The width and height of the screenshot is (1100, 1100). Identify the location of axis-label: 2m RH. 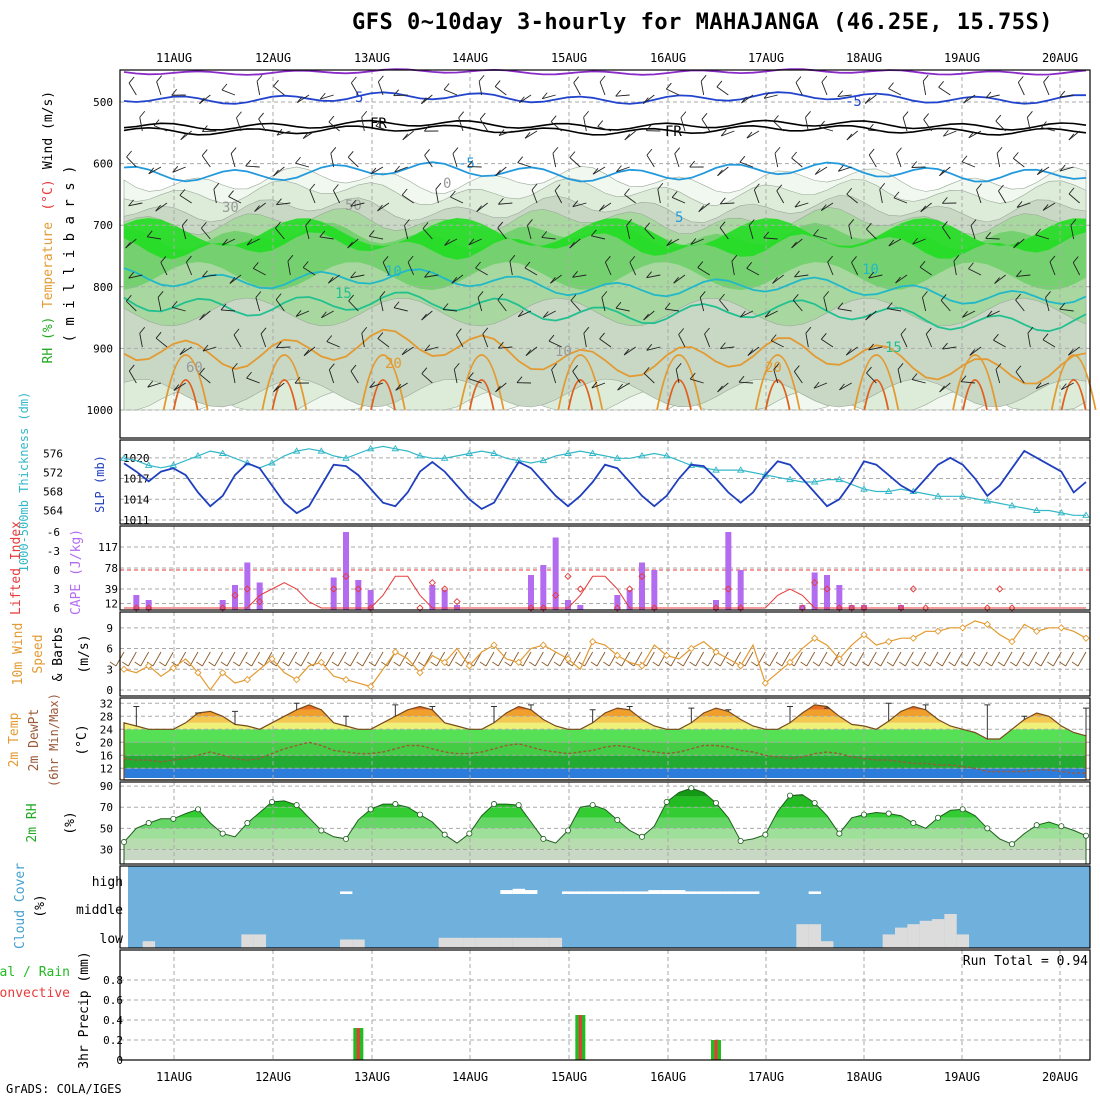
(32, 822).